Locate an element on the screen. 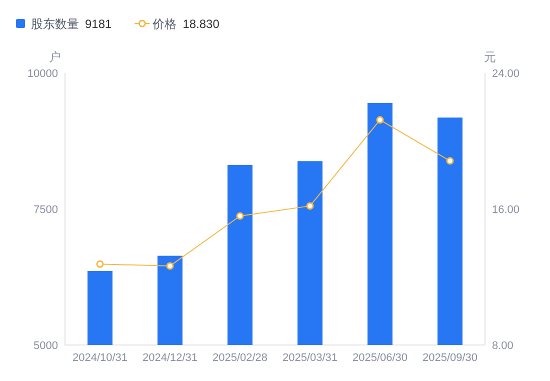  x-tick-label: 2025/02/28 is located at coordinates (240, 358).